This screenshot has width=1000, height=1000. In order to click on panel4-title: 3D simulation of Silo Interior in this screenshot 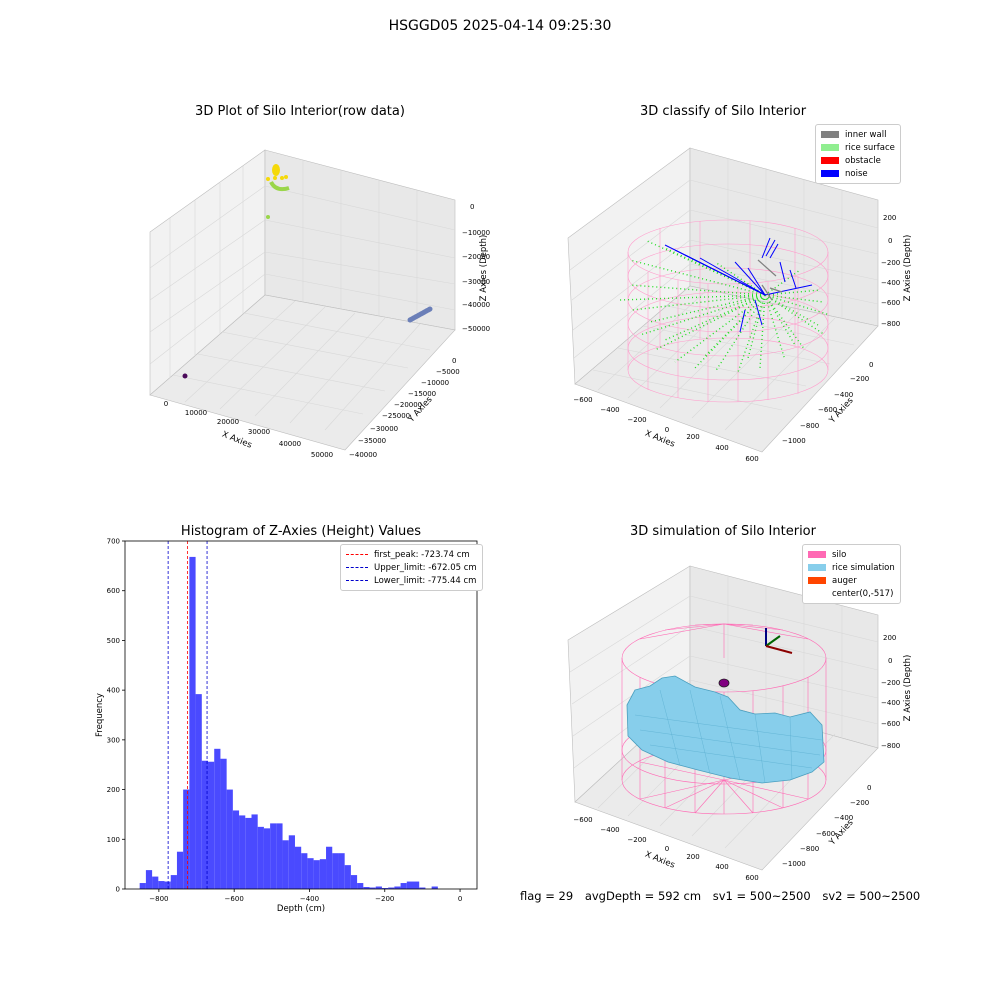, I will do `click(723, 531)`.